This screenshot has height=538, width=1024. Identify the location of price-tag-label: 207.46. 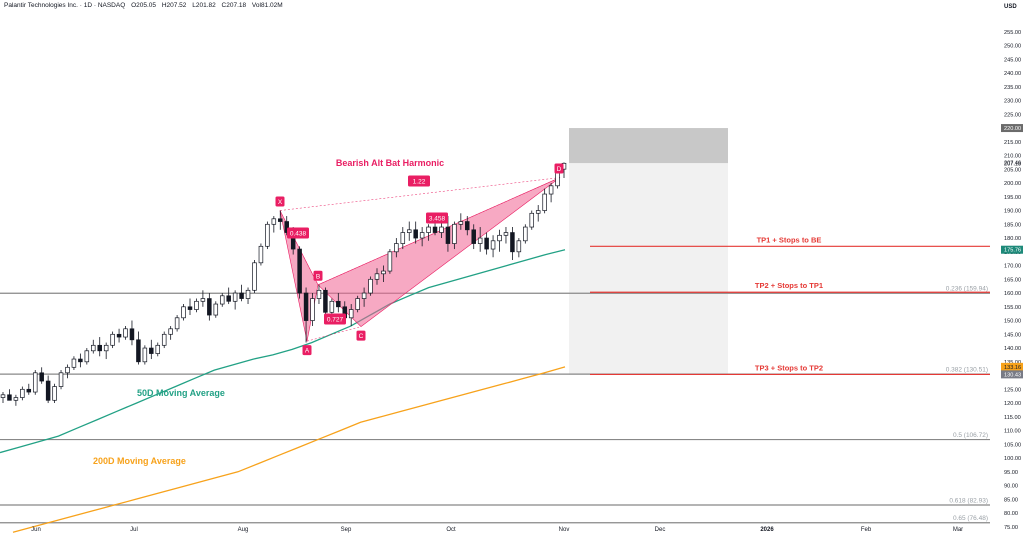
(1012, 164).